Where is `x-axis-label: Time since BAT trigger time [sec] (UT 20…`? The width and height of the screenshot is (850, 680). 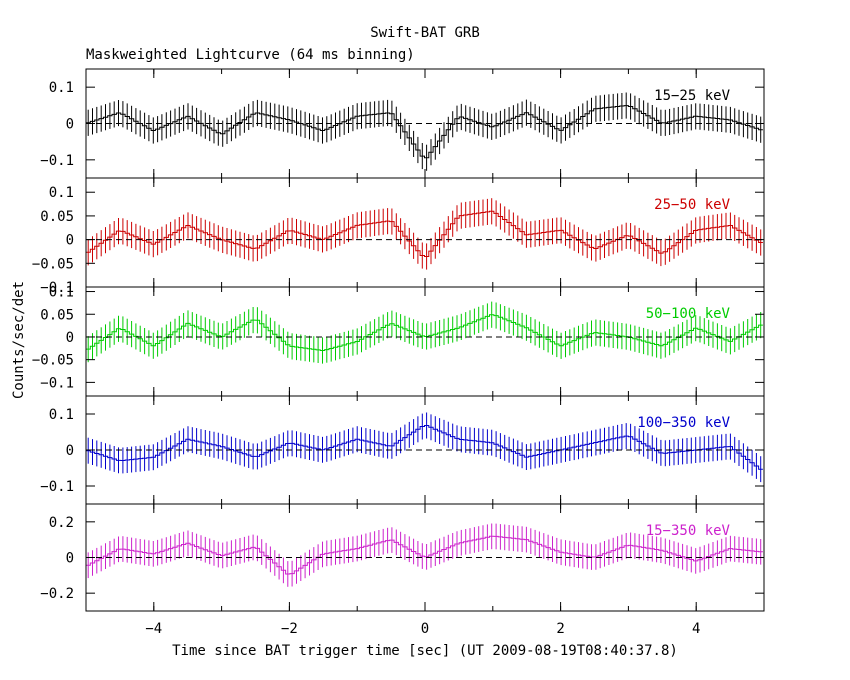 x-axis-label: Time since BAT trigger time [sec] (UT 20… is located at coordinates (425, 651).